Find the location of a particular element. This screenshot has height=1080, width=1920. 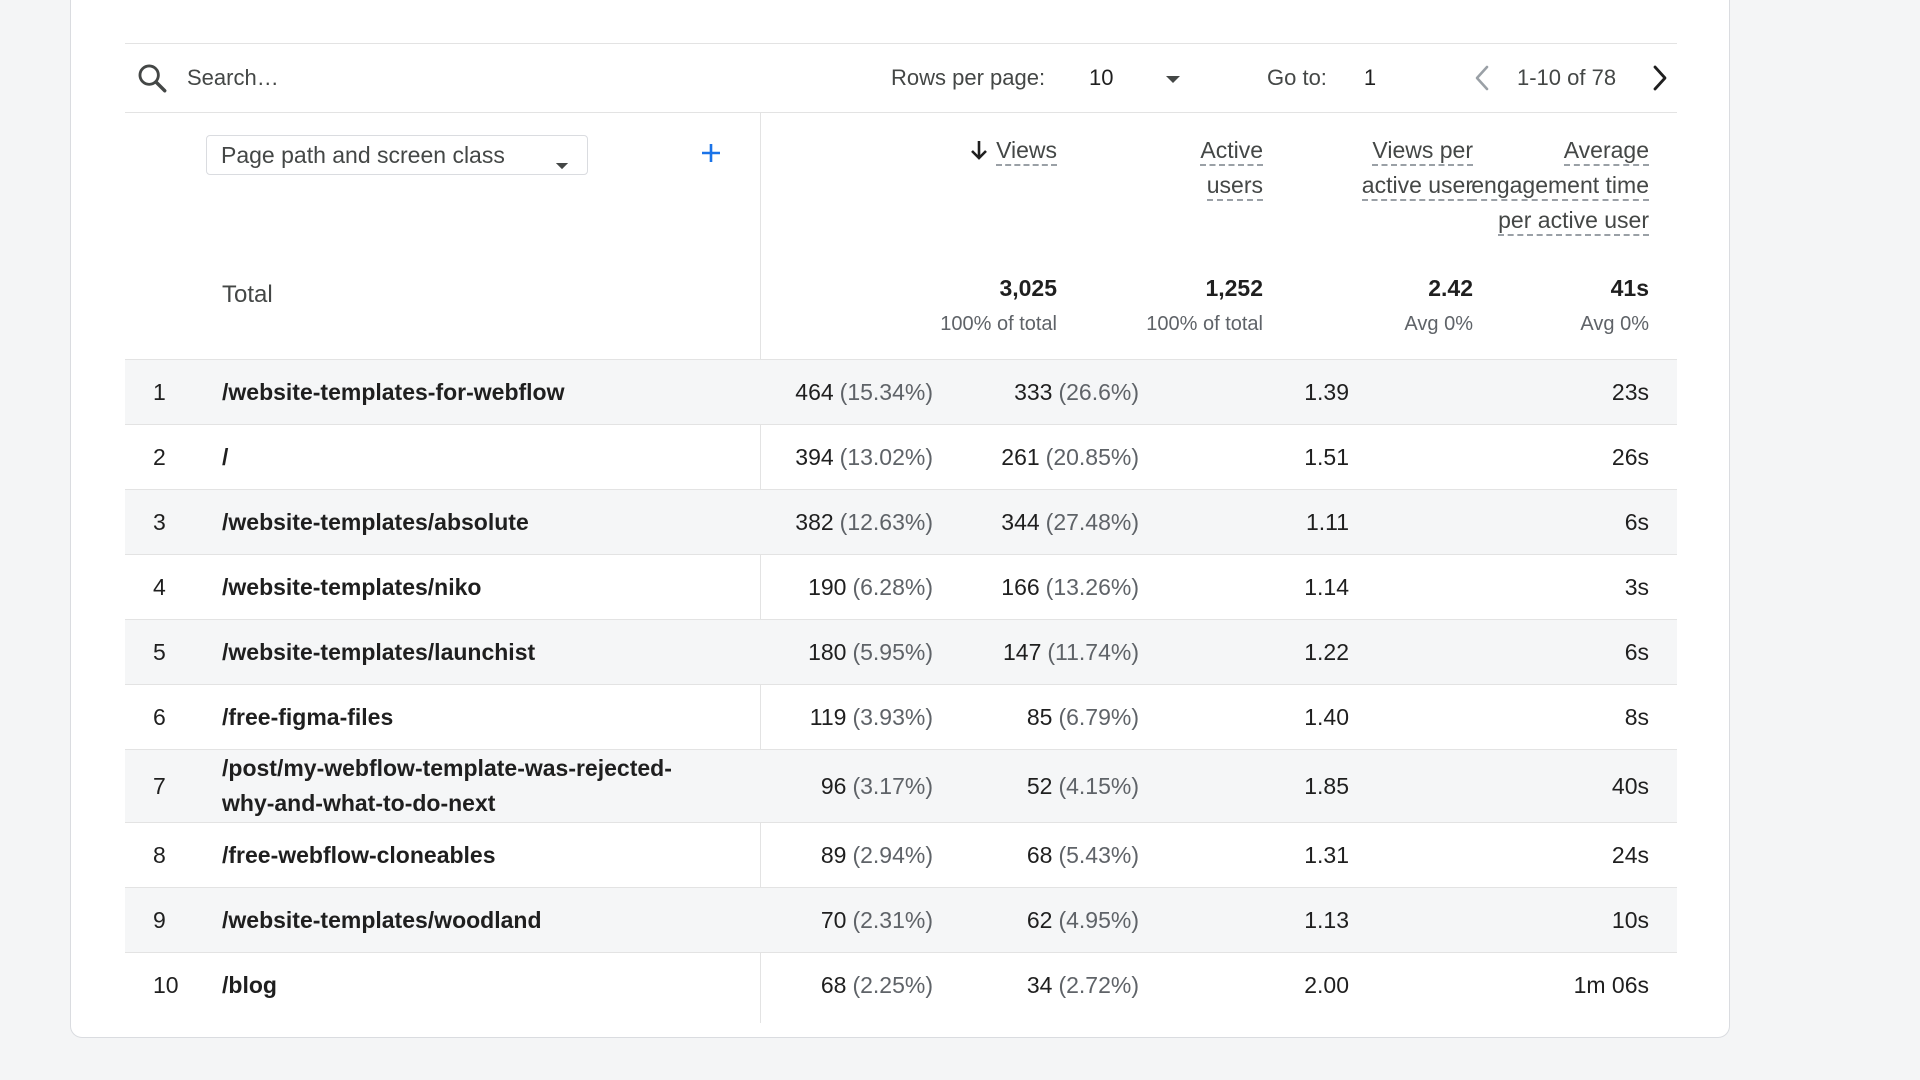

chevron-left-icon is located at coordinates (1482, 78).